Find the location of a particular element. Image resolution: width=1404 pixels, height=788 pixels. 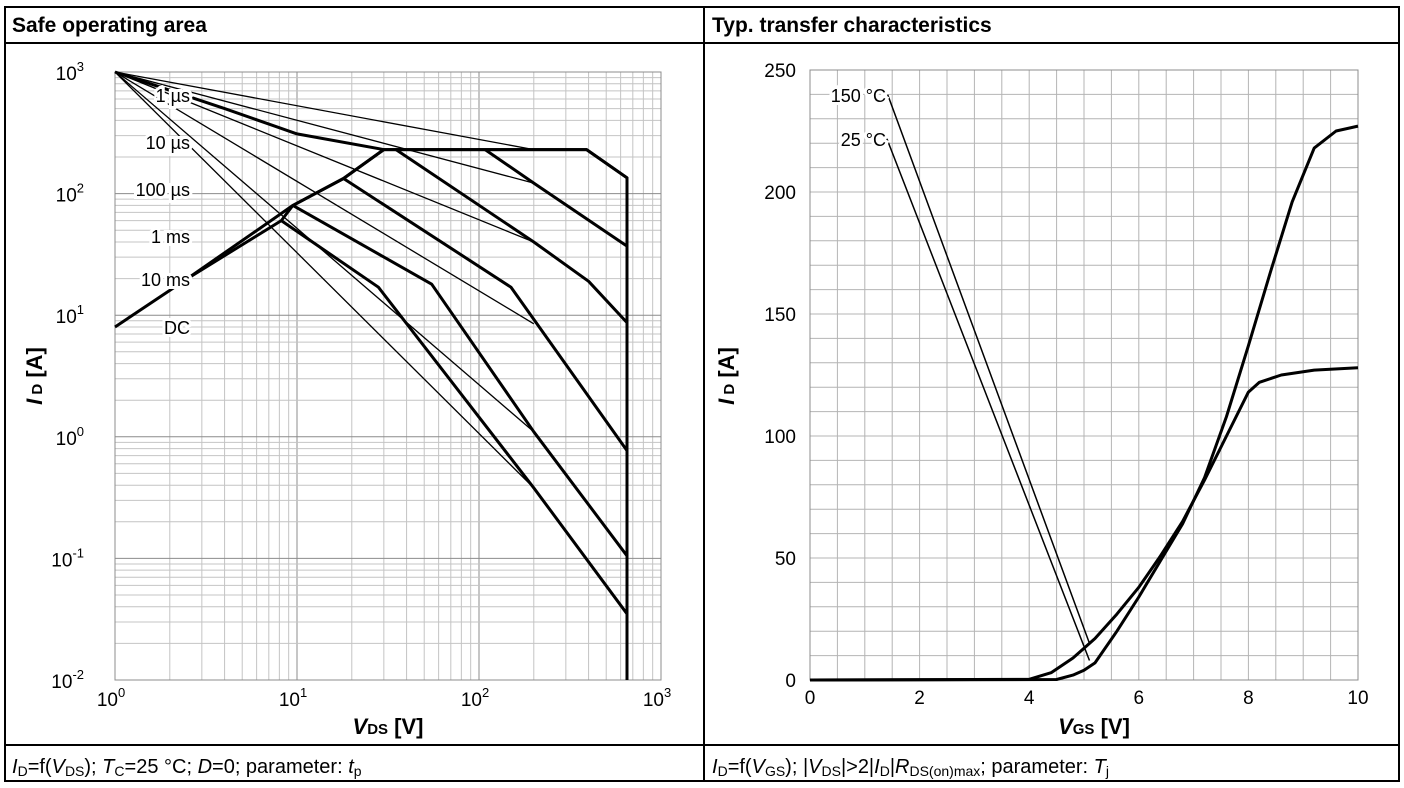

soa-leader-100-s is located at coordinates (324, 157).